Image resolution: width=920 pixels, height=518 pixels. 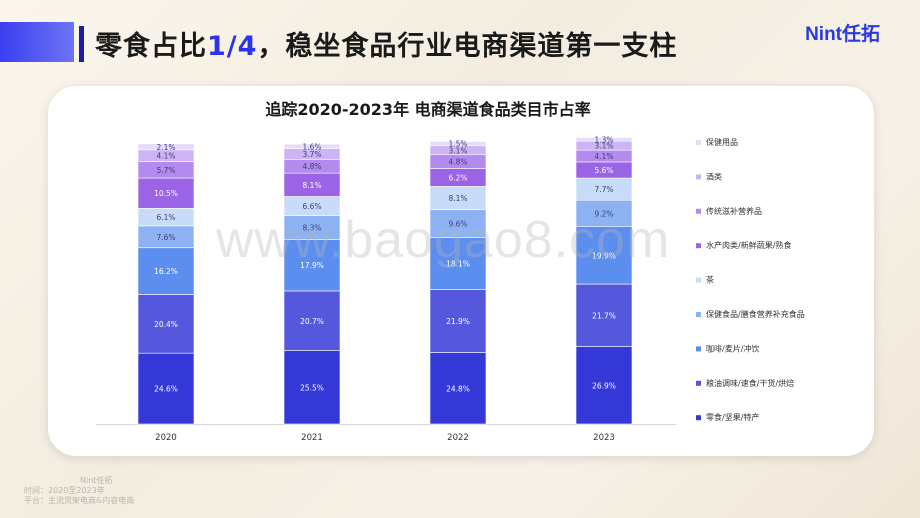 I want to click on data-label: 20.7%, so click(x=312, y=321).